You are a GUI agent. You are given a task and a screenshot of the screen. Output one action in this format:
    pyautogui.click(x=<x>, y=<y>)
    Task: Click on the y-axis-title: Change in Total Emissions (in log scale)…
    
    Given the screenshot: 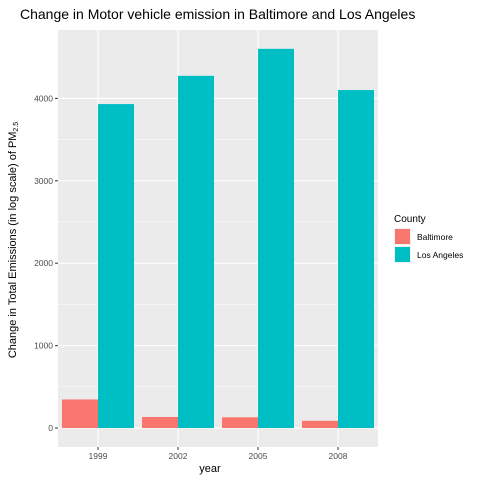 What is the action you would take?
    pyautogui.click(x=13, y=240)
    